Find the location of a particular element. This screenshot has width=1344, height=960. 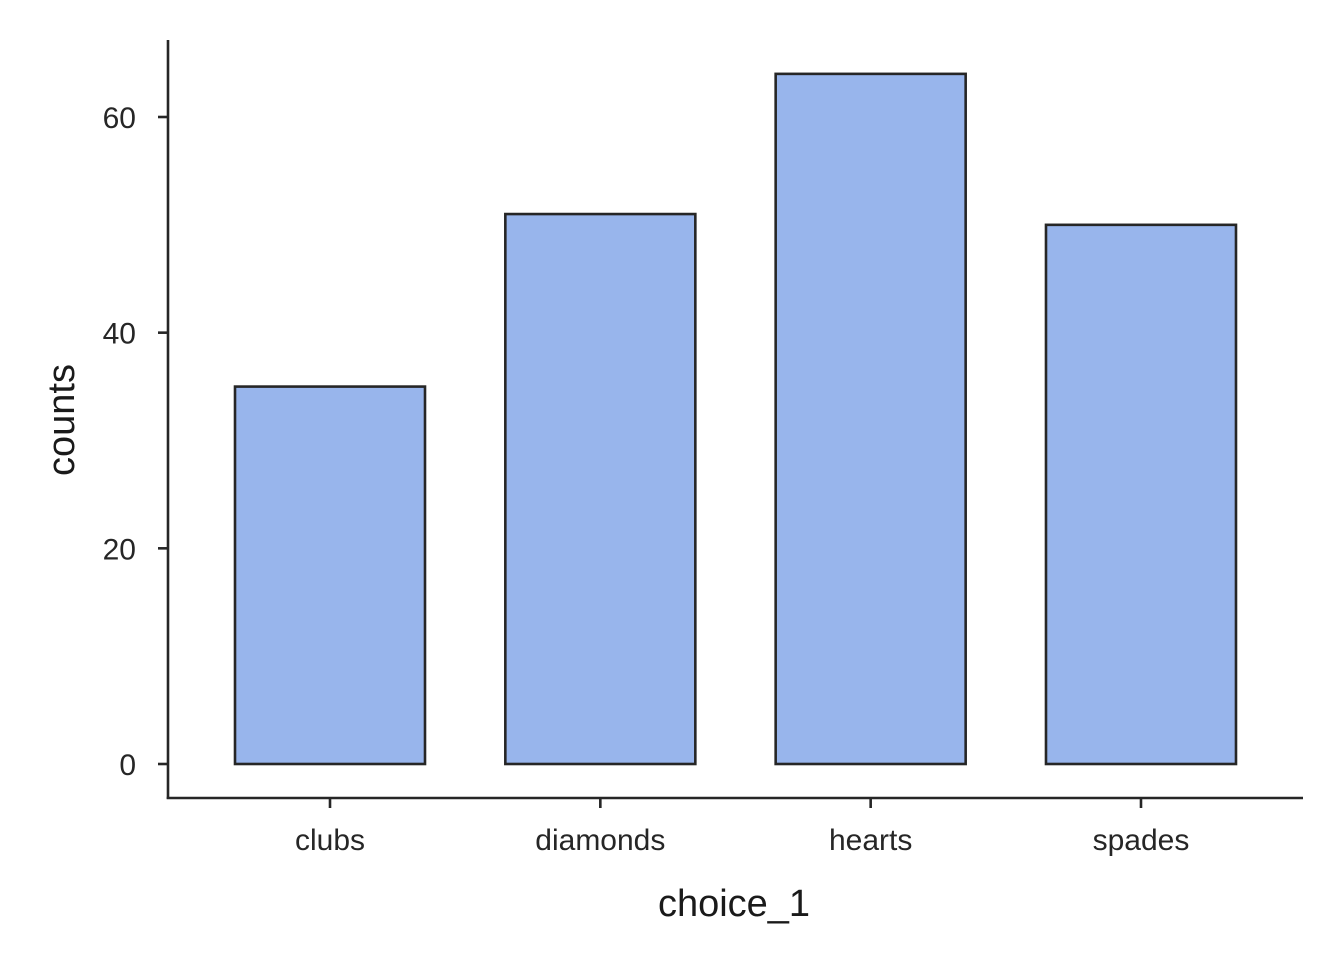

x-axis-label: choice_1 is located at coordinates (734, 904).